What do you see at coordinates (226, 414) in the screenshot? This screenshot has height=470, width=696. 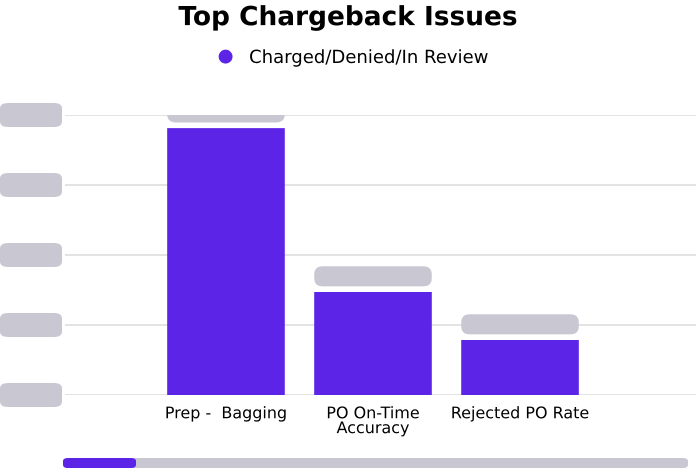 I see `x-tick-label: Prep - Bagging` at bounding box center [226, 414].